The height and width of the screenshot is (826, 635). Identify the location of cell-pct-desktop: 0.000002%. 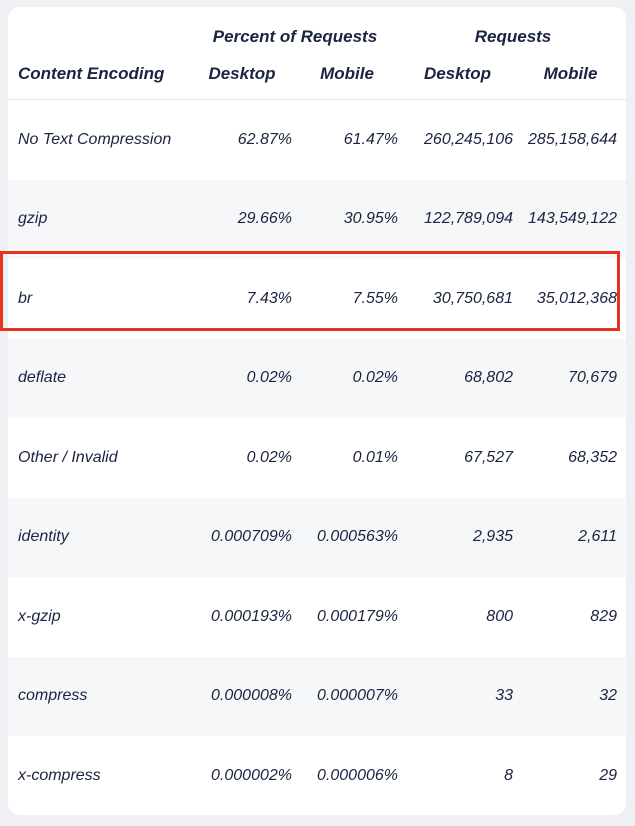
(251, 775).